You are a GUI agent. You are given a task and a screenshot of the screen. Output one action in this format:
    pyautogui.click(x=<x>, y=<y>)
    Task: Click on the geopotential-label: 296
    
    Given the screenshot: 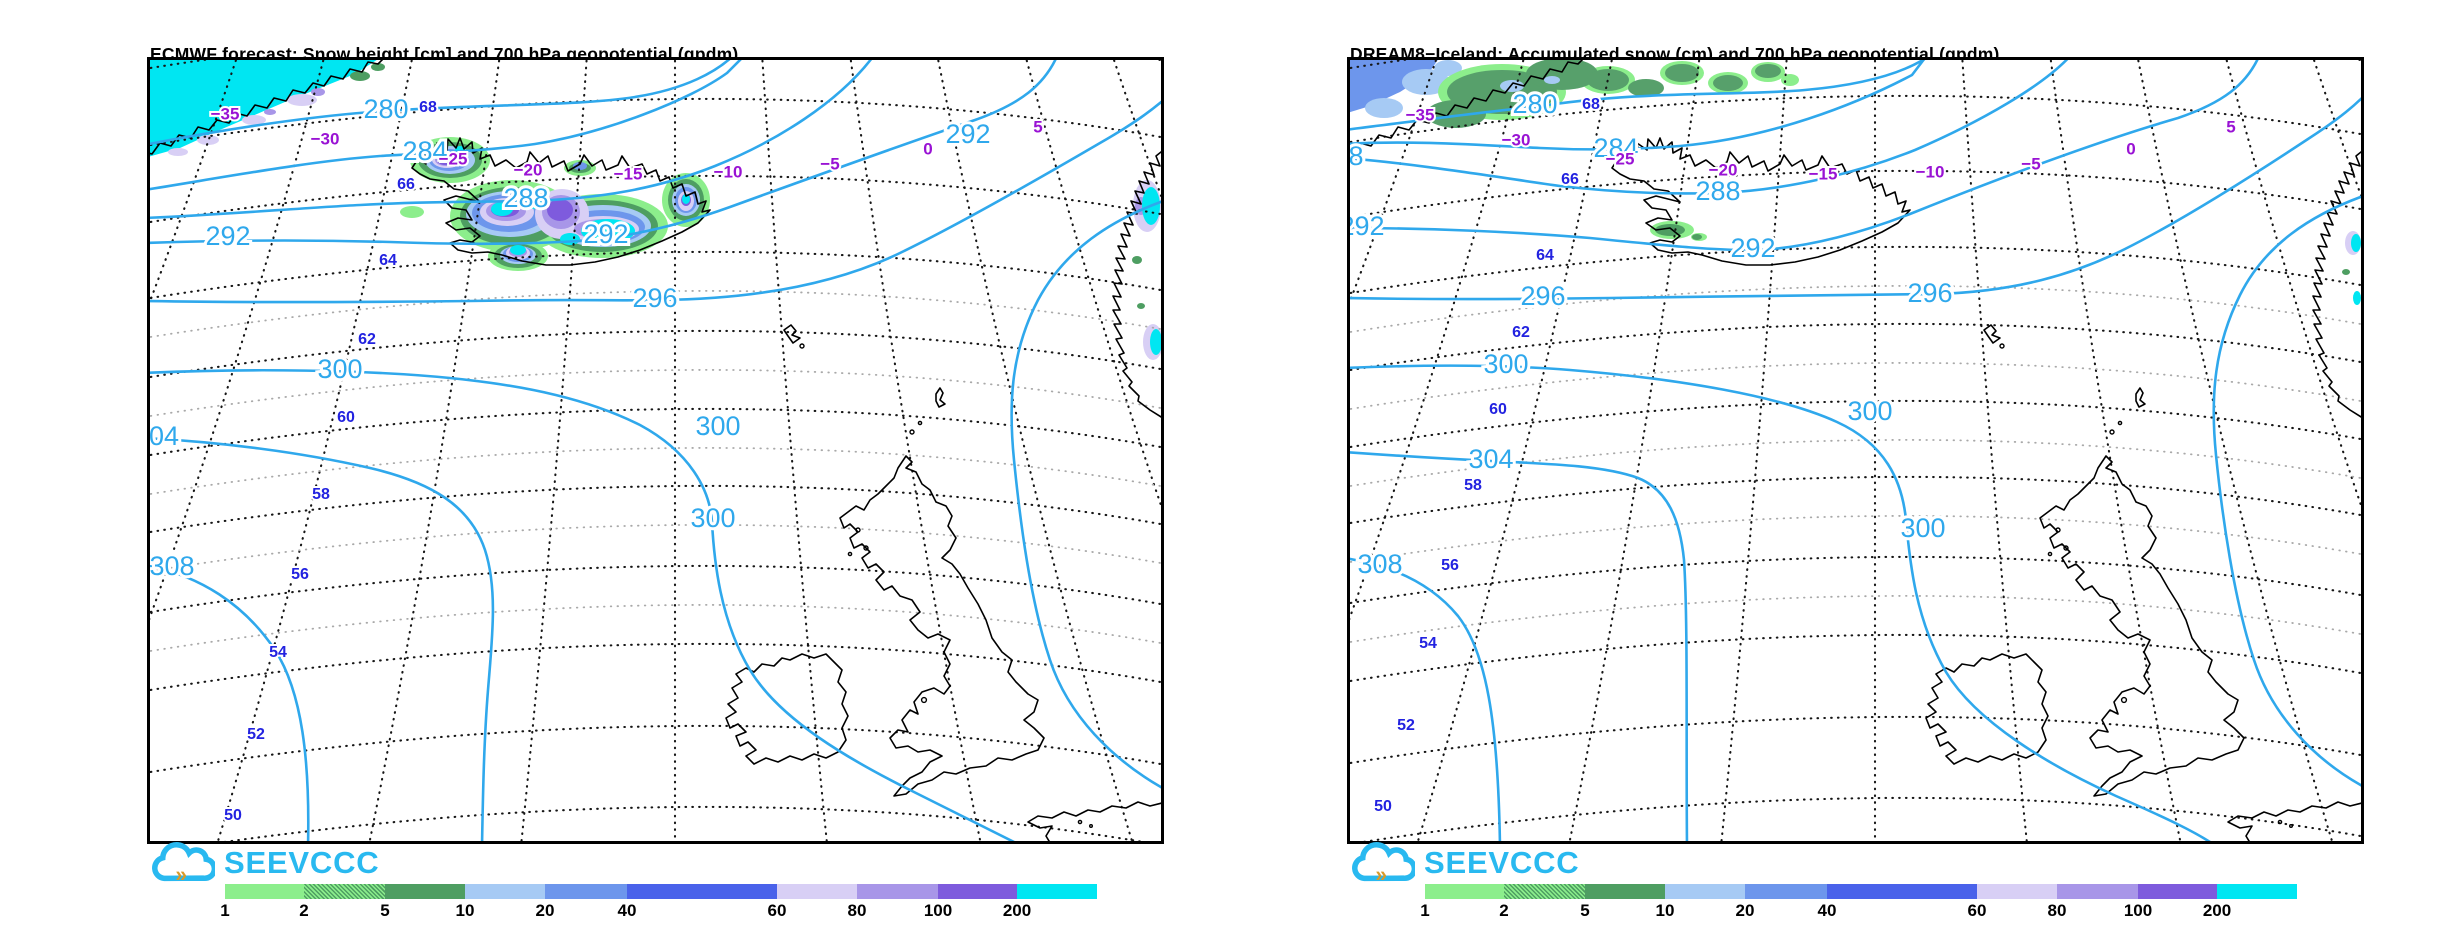 What is the action you would take?
    pyautogui.click(x=654, y=298)
    